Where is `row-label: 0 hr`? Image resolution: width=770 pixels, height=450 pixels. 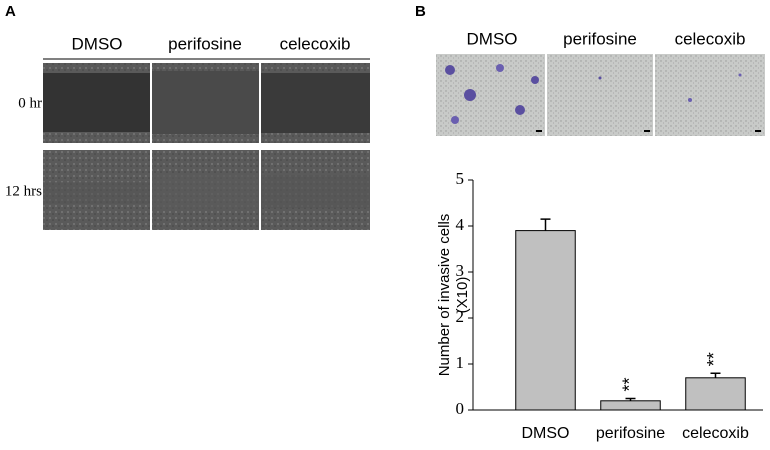
row-label: 0 hr is located at coordinates (30, 103).